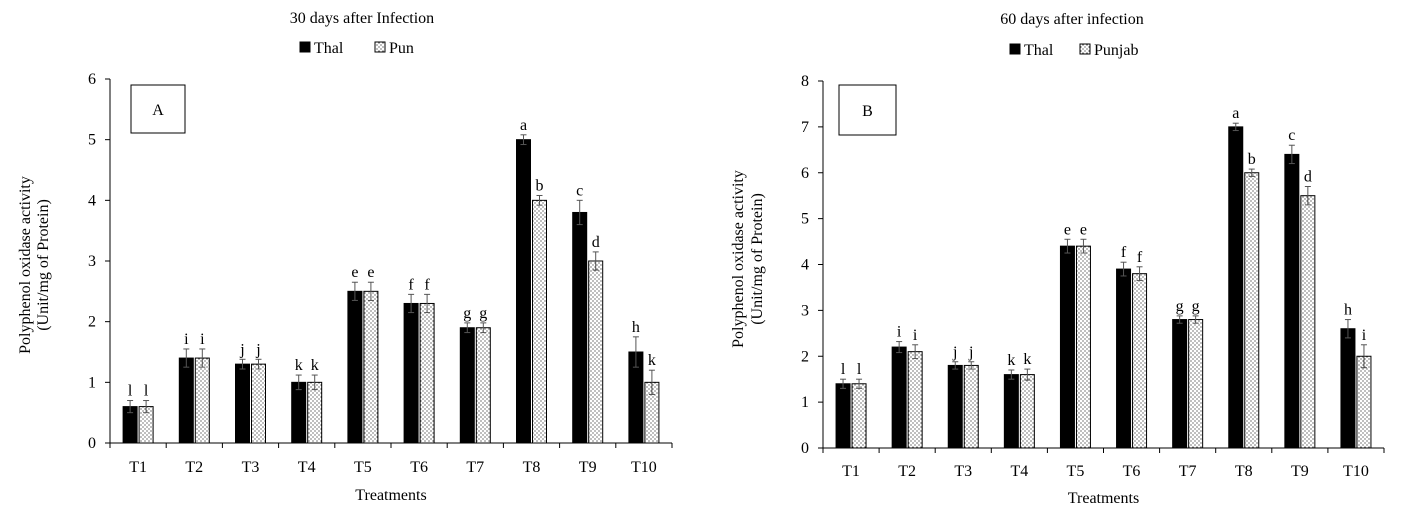  I want to click on bar-thal-t1, so click(843, 416).